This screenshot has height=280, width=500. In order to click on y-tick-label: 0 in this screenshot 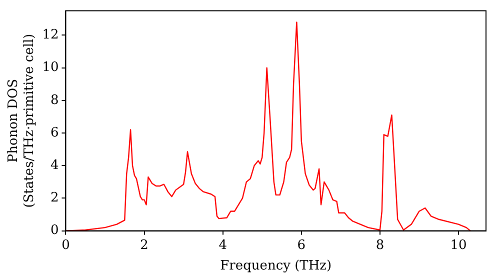, I will do `click(54, 230)`.